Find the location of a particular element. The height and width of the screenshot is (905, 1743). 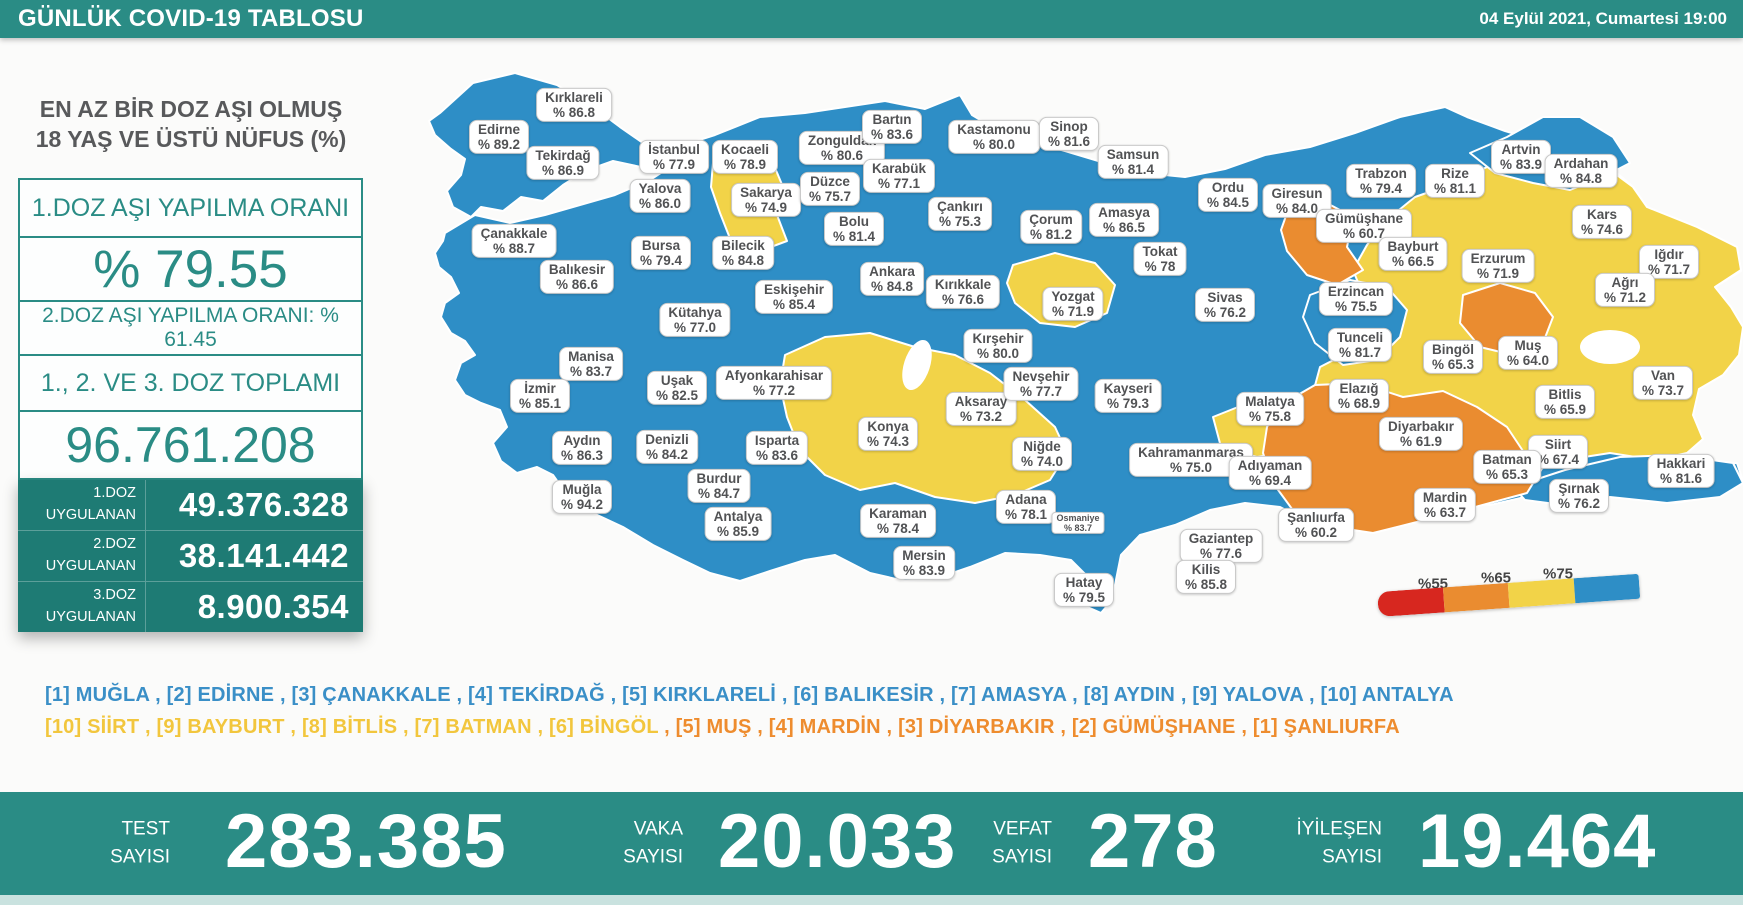

list-item: , [7] AMASYA is located at coordinates (1000, 695).